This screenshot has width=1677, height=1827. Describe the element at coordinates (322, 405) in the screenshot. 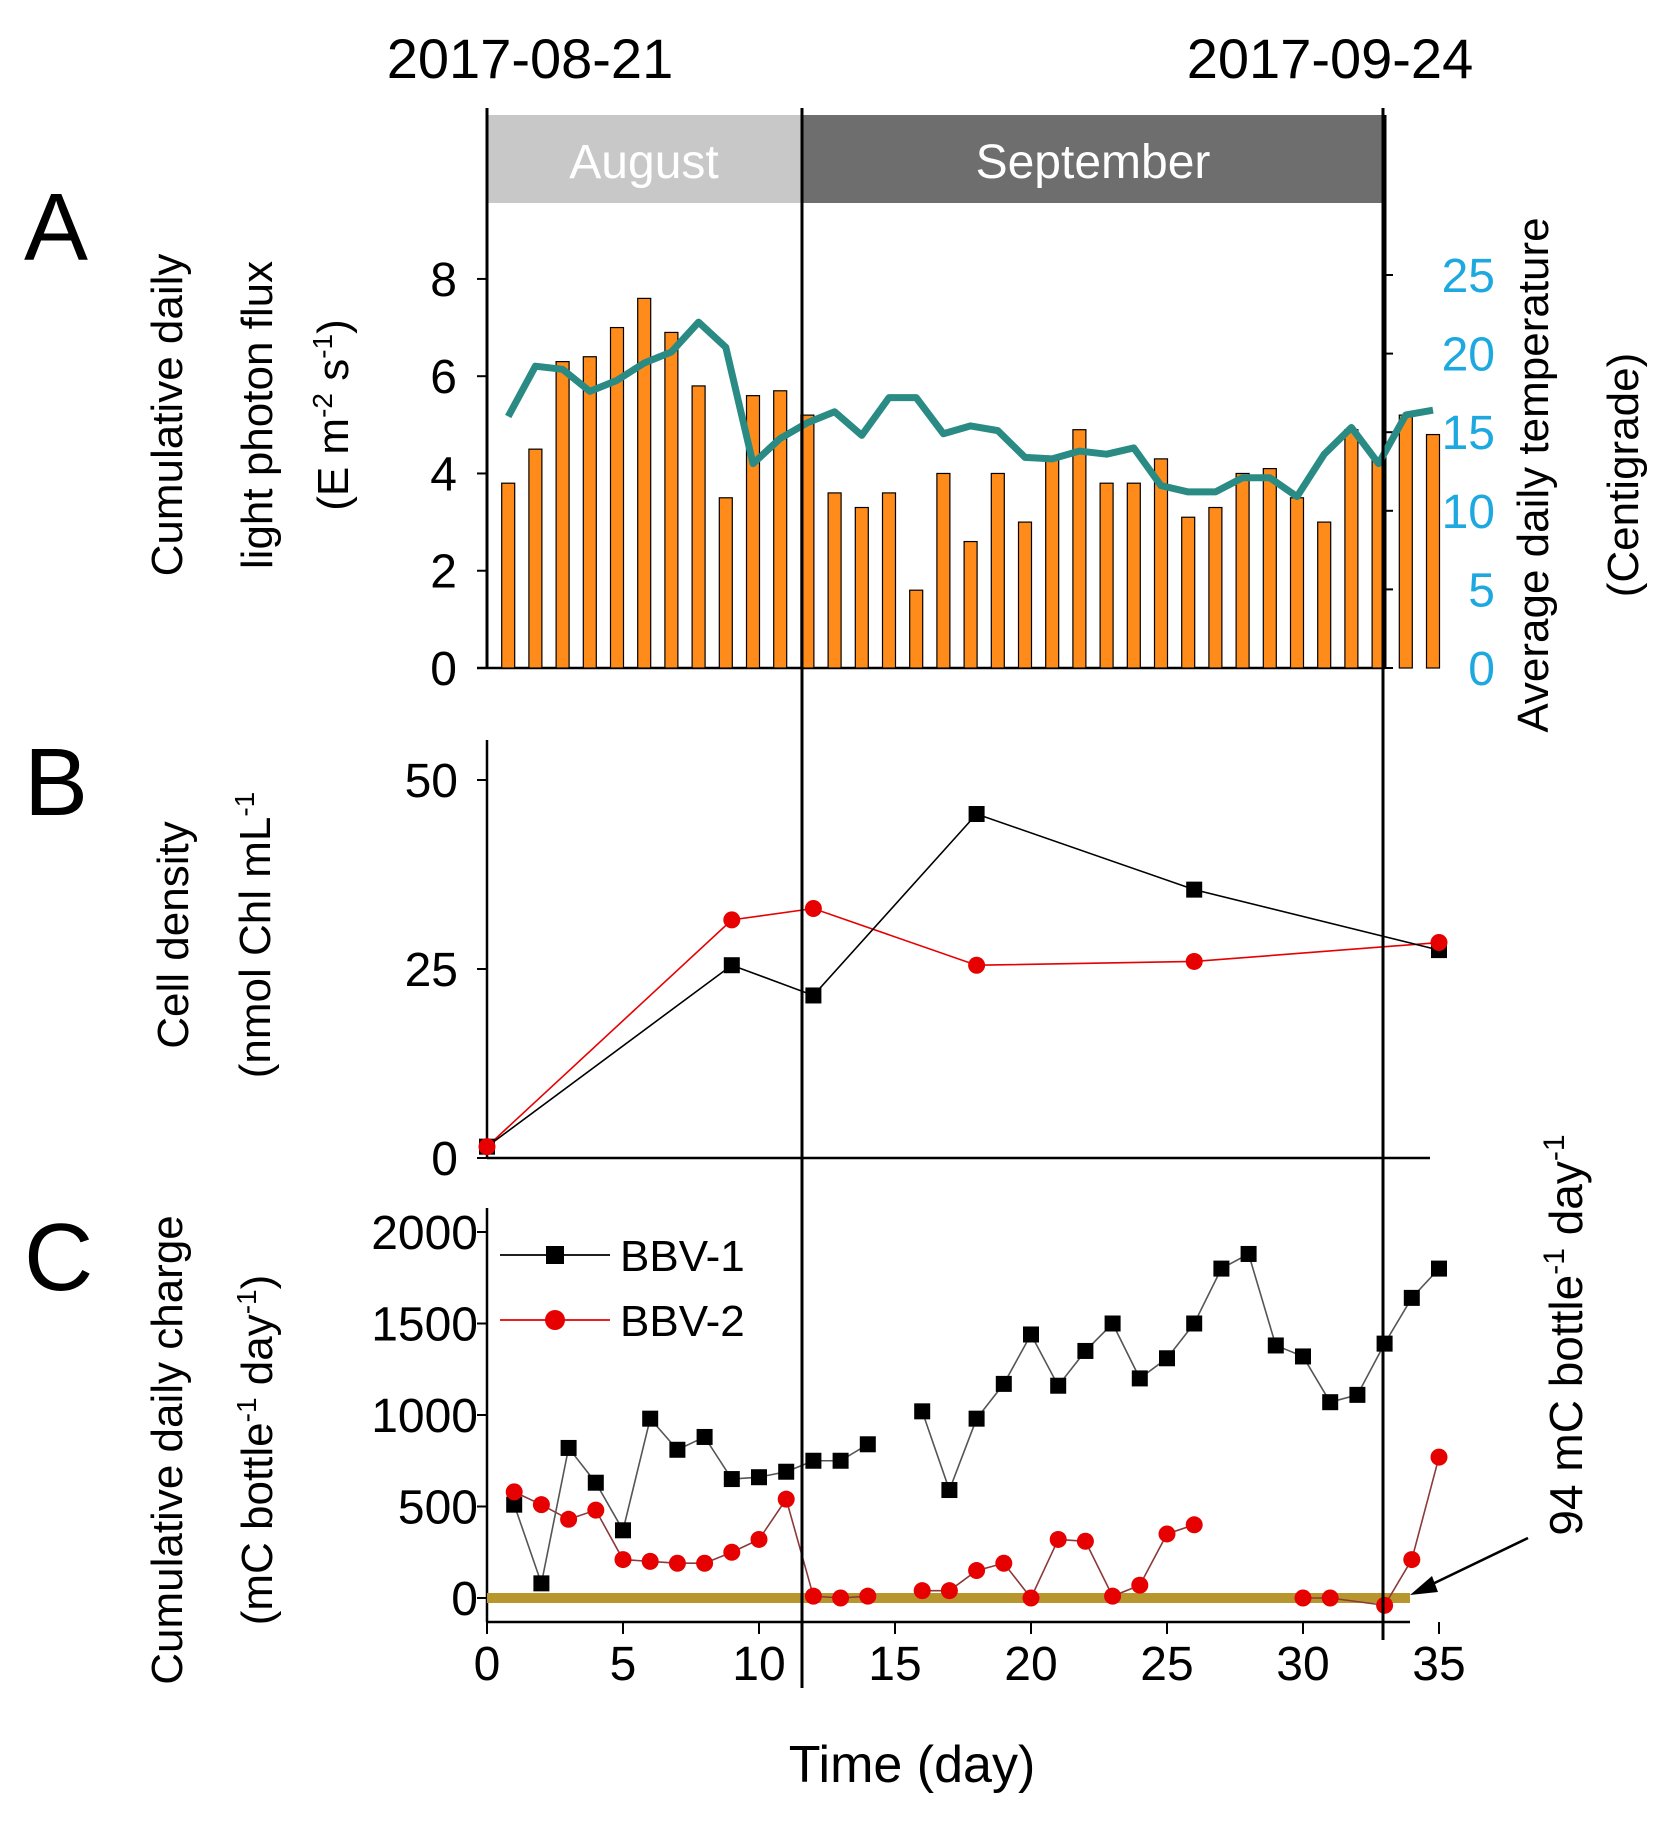

I see `panel-a-ylabel-sup1: -2` at that location.